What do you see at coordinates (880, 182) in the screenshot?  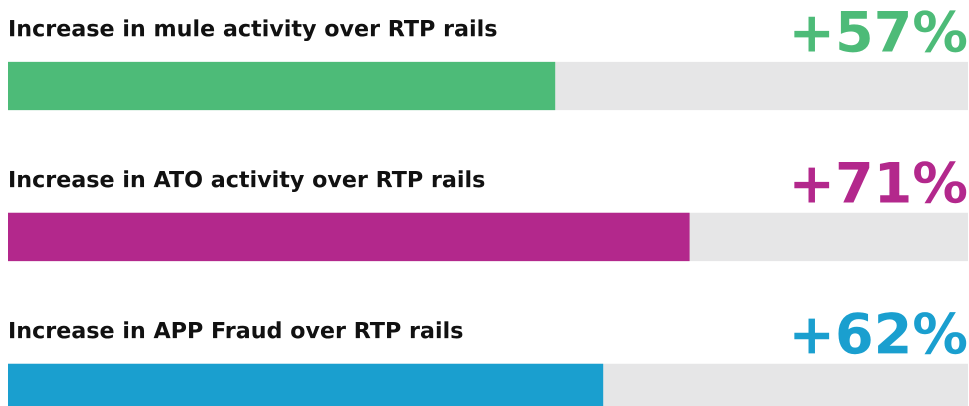 I see `data-label: +71%` at bounding box center [880, 182].